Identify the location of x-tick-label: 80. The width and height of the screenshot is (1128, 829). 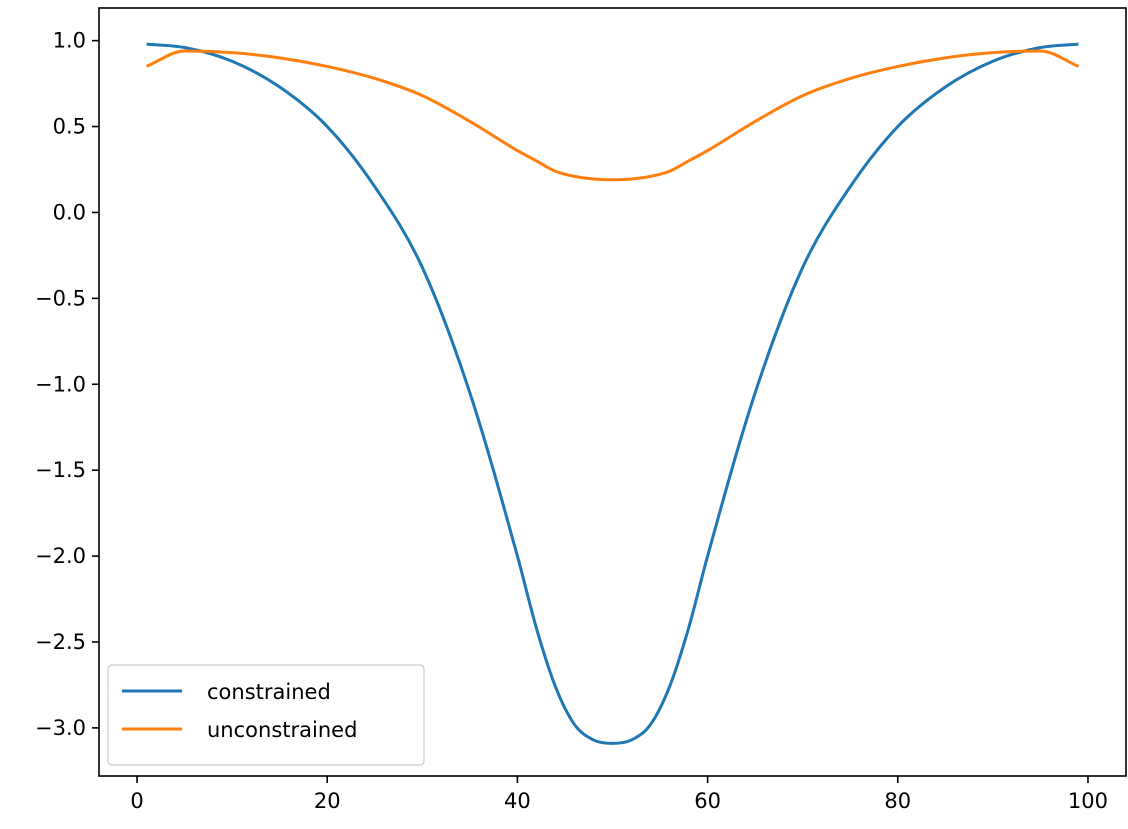
(897, 801).